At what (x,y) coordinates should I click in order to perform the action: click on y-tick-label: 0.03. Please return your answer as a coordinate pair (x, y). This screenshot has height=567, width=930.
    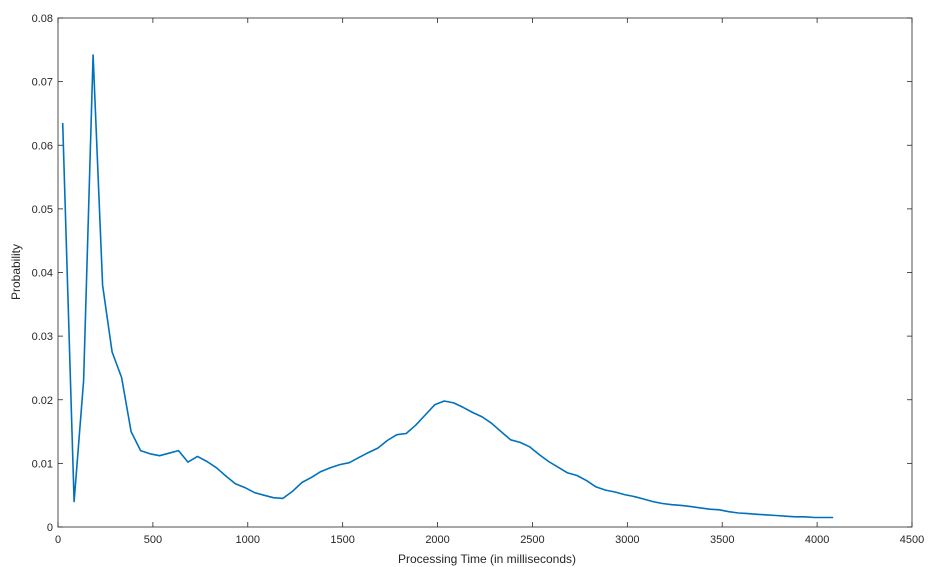
    Looking at the image, I should click on (42, 337).